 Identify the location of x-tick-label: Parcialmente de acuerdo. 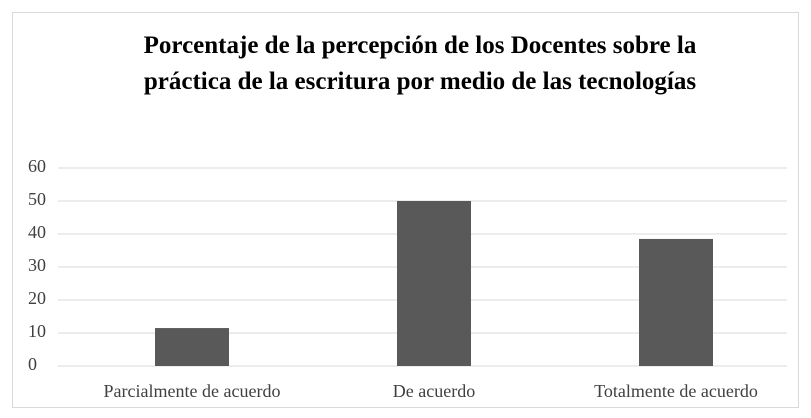
(192, 391).